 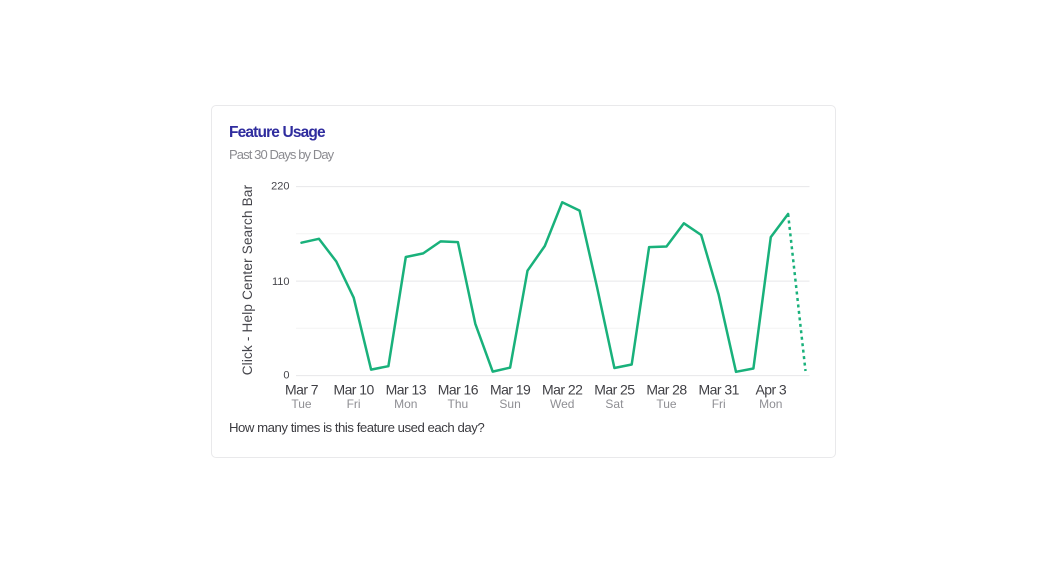 What do you see at coordinates (719, 390) in the screenshot?
I see `svg-text: Mar 31` at bounding box center [719, 390].